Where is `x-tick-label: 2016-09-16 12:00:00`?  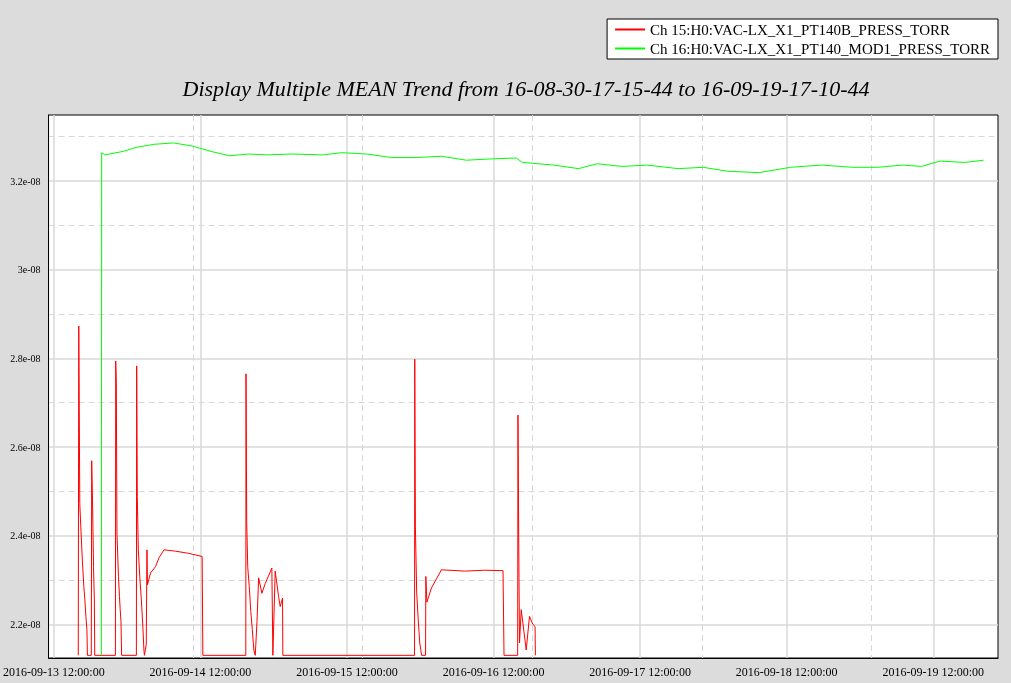 x-tick-label: 2016-09-16 12:00:00 is located at coordinates (493, 672).